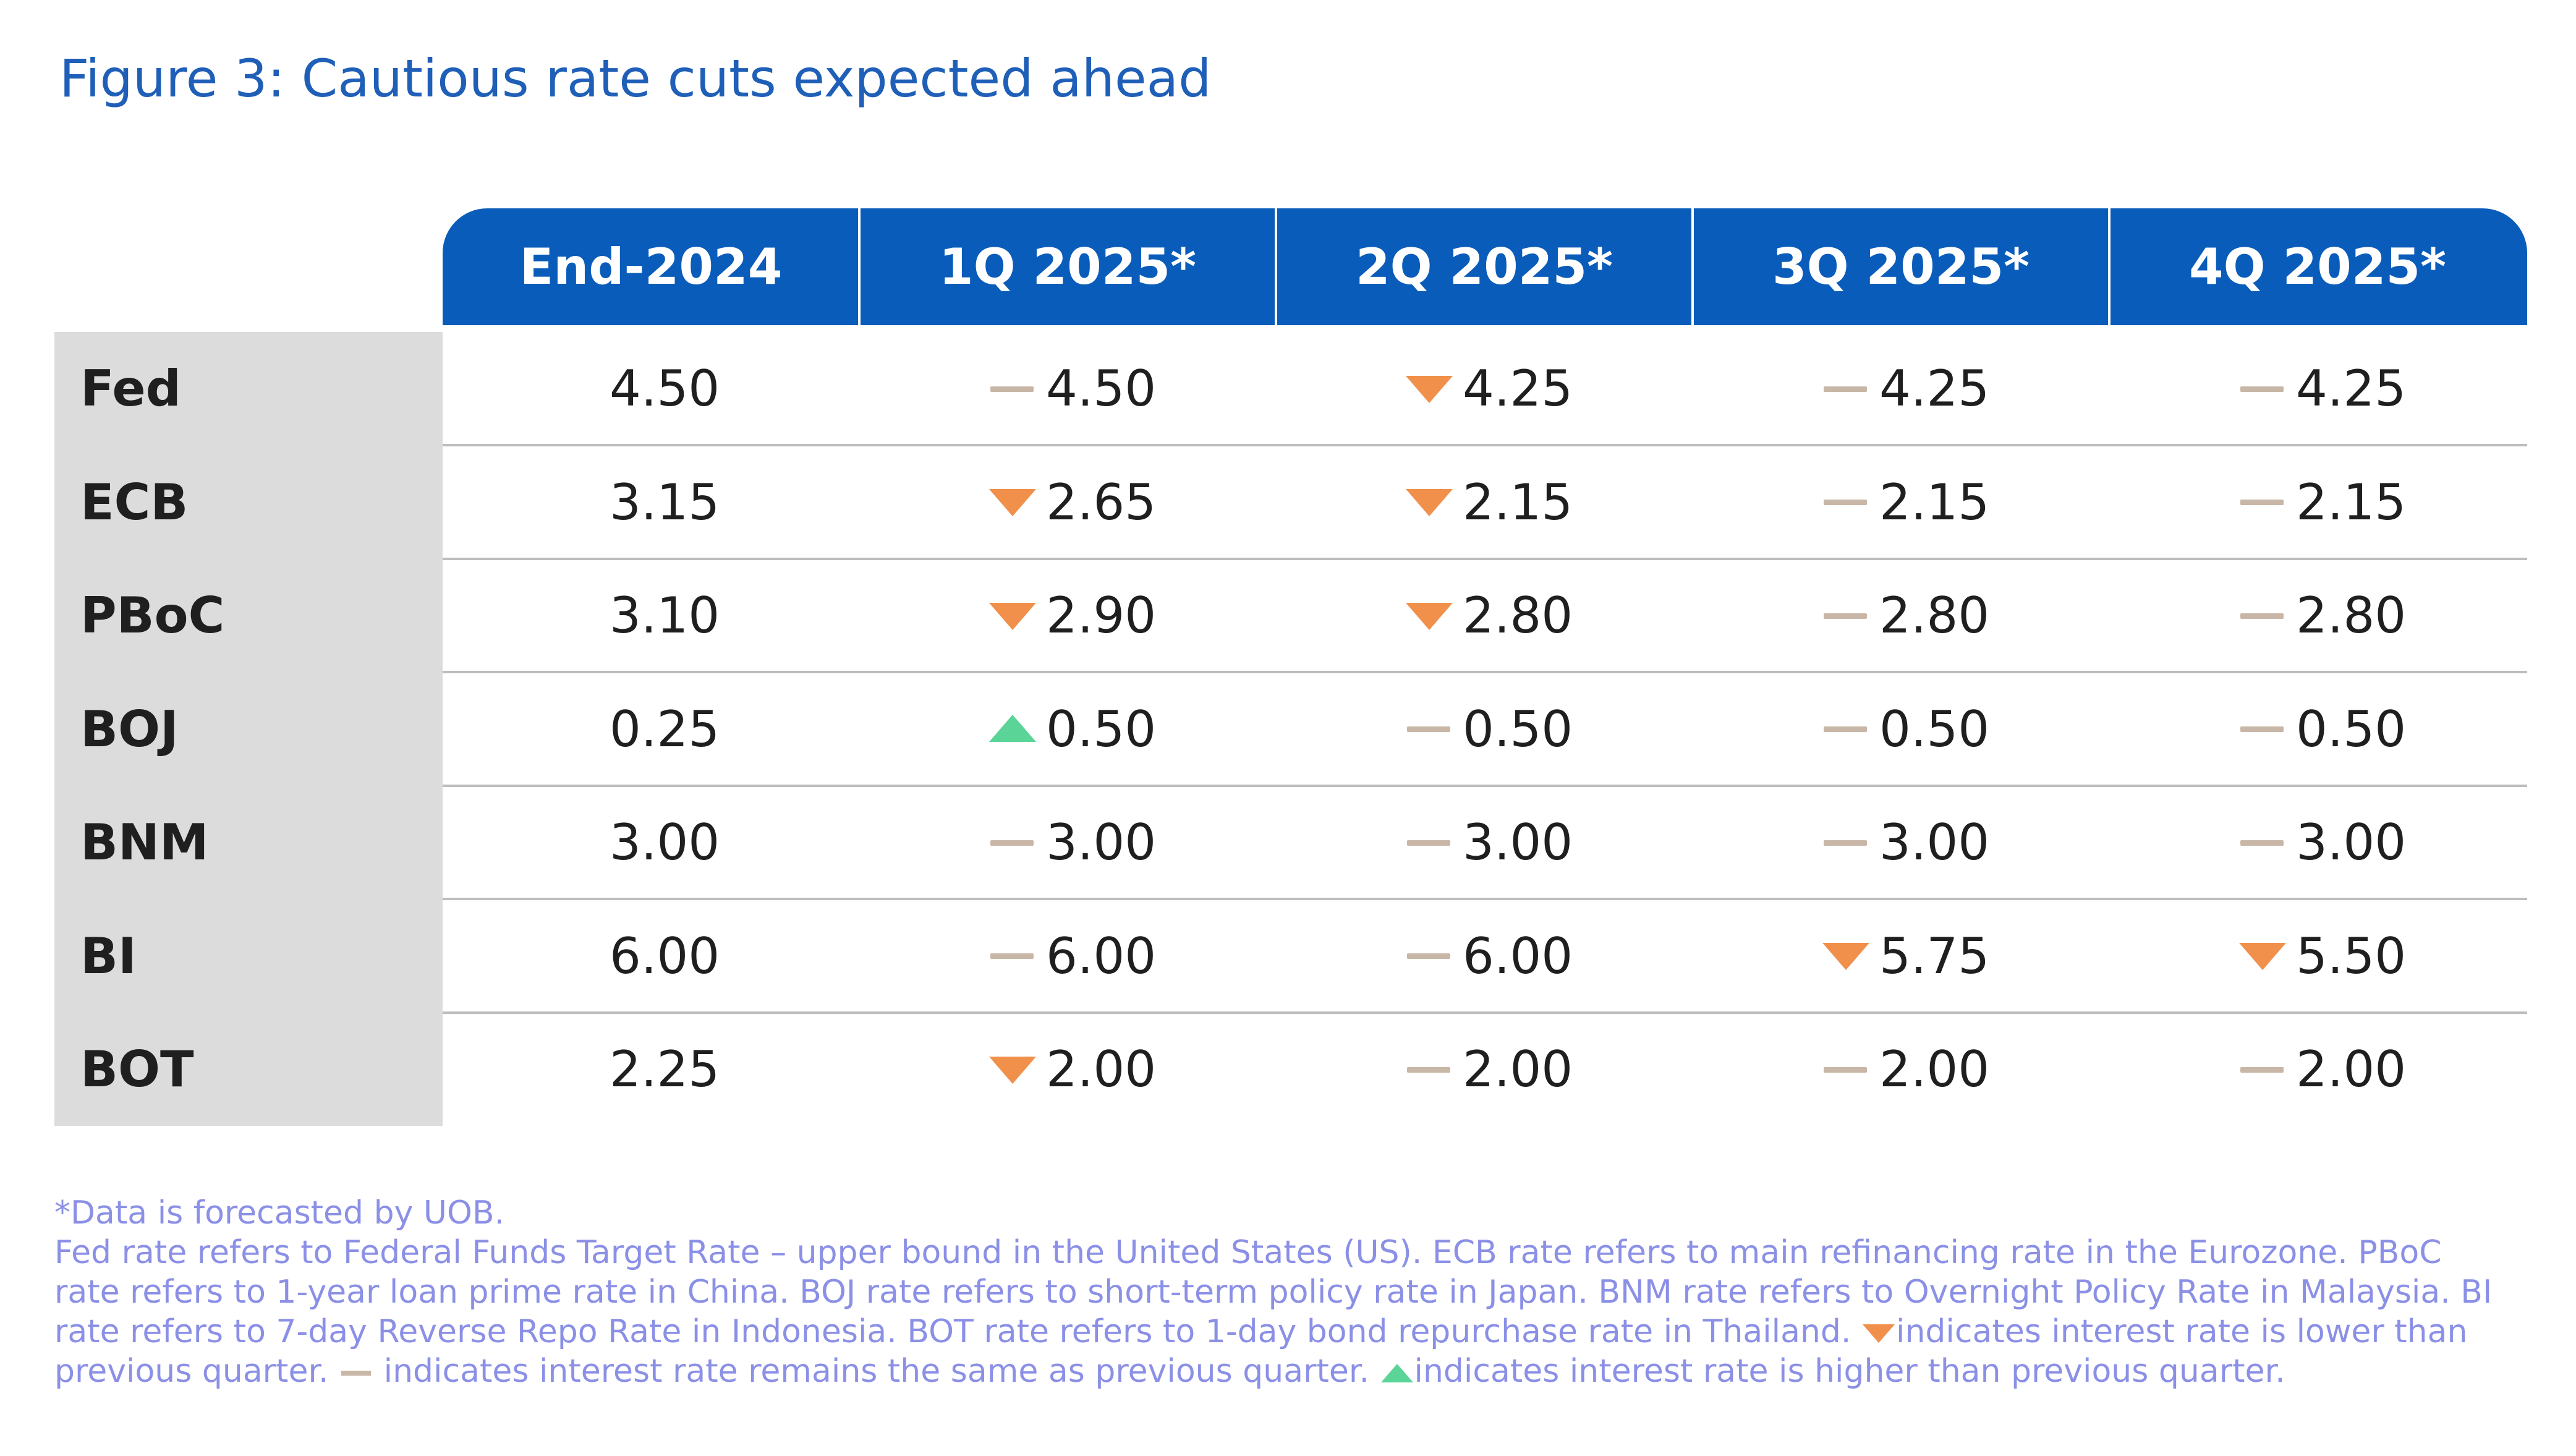  What do you see at coordinates (1484, 267) in the screenshot?
I see `column-header: 2Q 2025*` at bounding box center [1484, 267].